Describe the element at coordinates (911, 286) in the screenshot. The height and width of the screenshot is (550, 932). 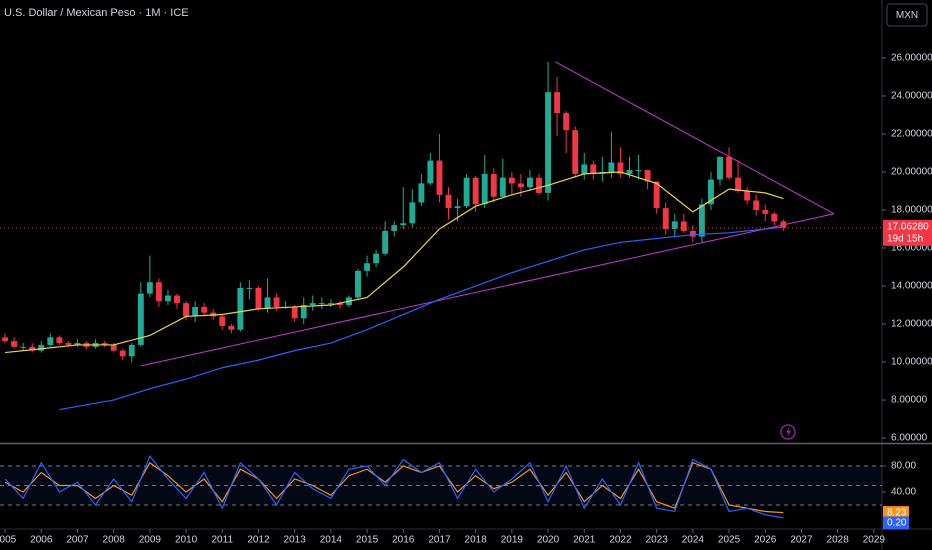
I see `y-tick-label: 14.00000` at that location.